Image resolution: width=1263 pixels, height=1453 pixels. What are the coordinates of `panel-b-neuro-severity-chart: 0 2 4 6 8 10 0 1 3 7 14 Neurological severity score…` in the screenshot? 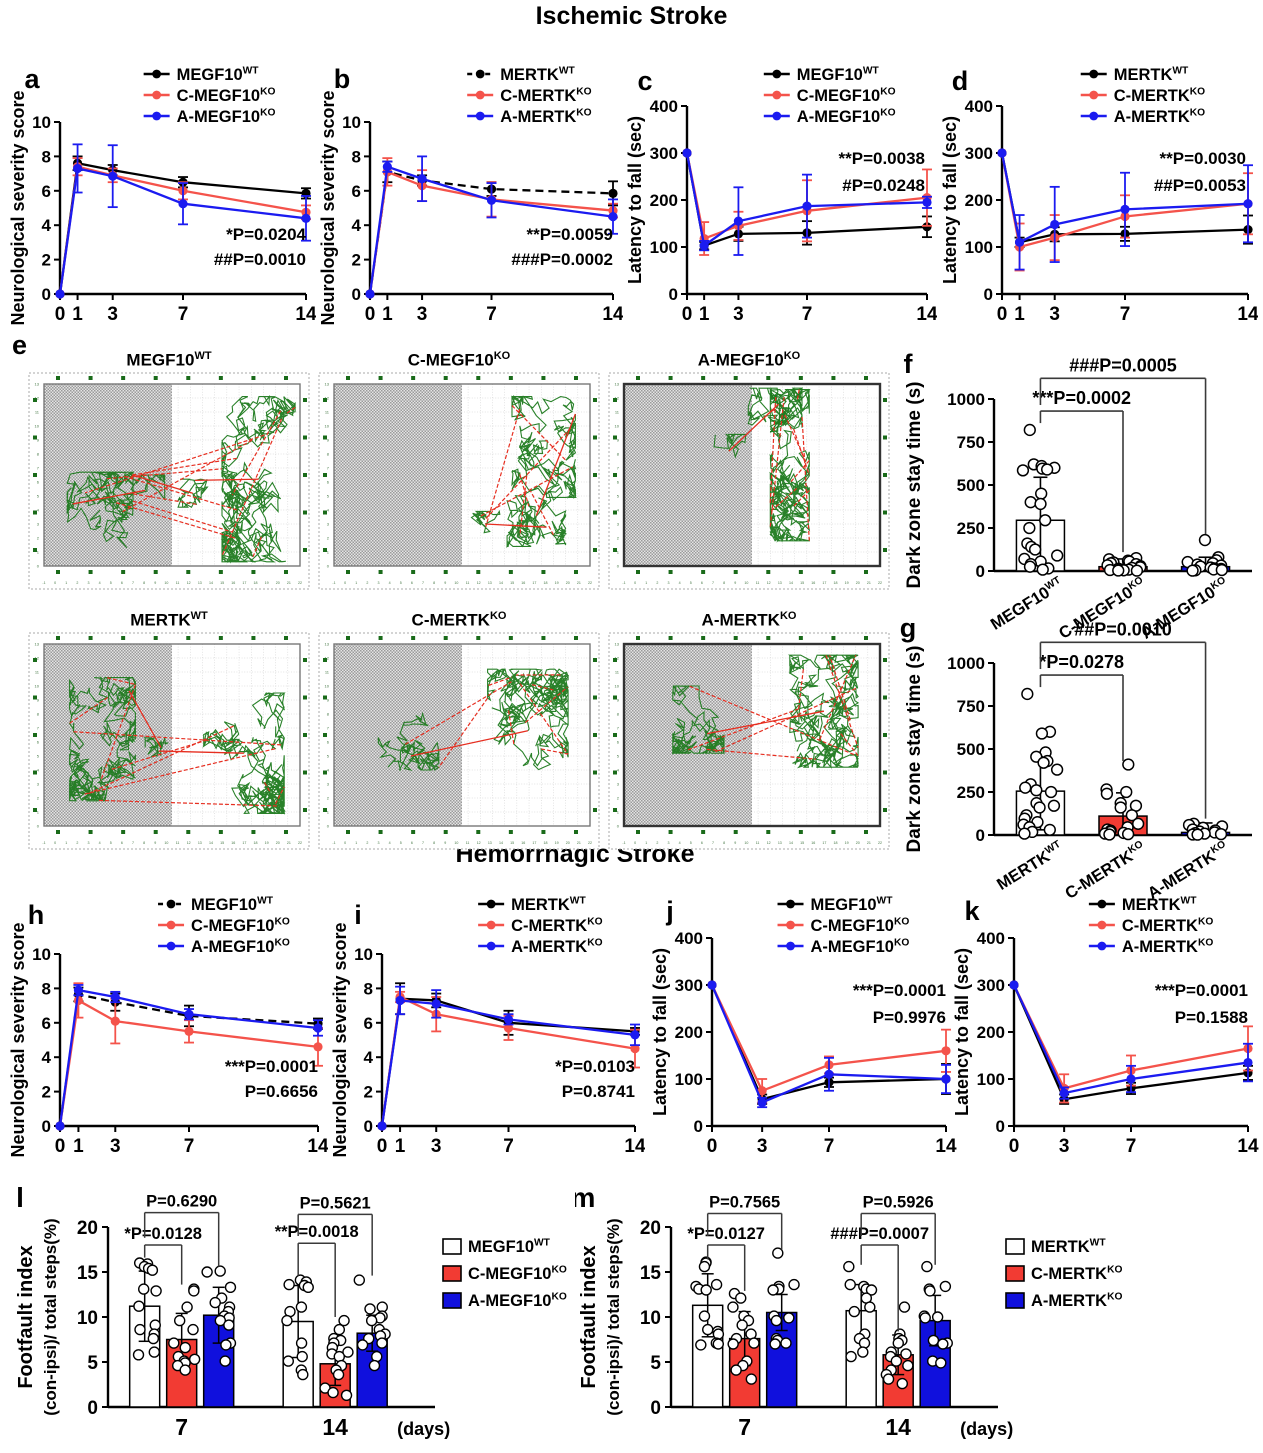 It's located at (471, 199).